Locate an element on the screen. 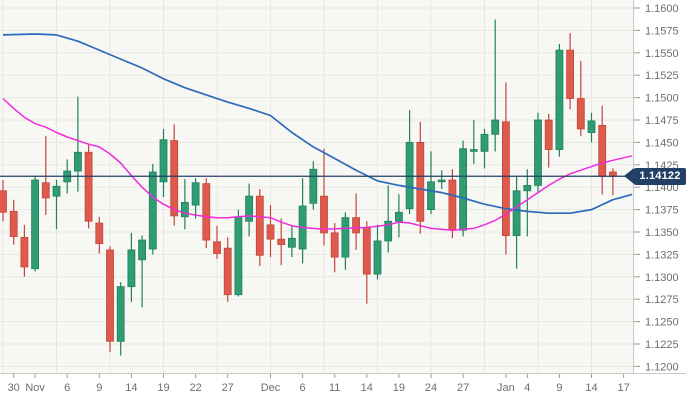 This screenshot has width=686, height=408. y-tick-label: 1.1600 is located at coordinates (662, 9).